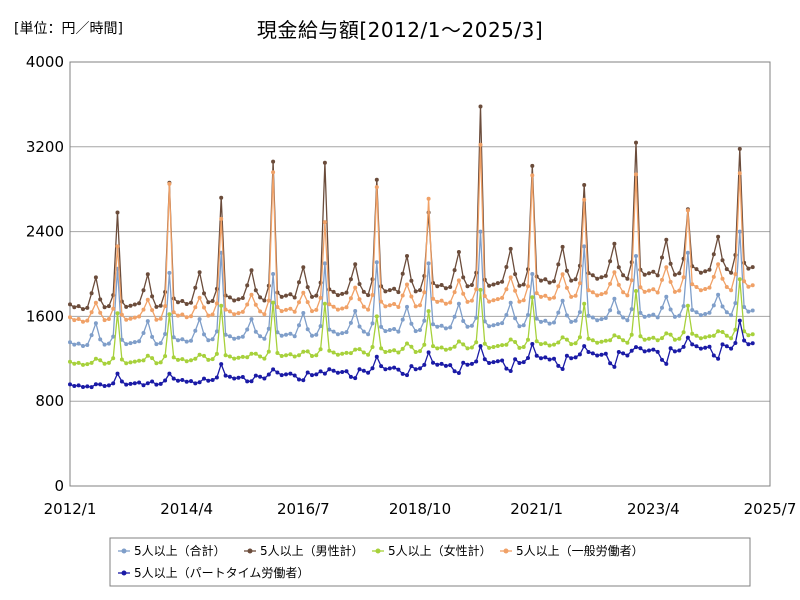  I want to click on x-tick-label: 2012/1, so click(70, 509).